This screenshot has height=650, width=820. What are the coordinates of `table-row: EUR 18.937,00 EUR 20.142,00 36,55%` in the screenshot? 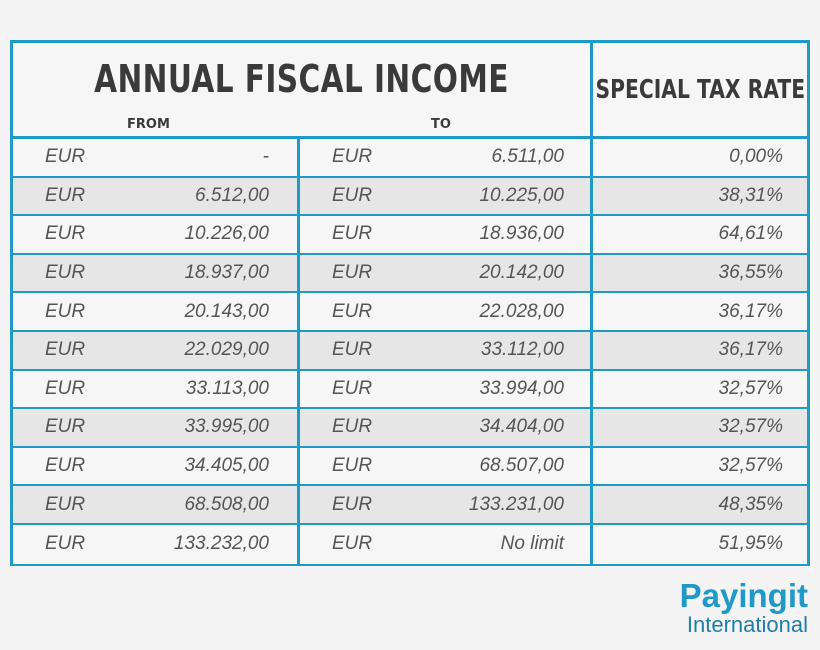 It's located at (410, 274).